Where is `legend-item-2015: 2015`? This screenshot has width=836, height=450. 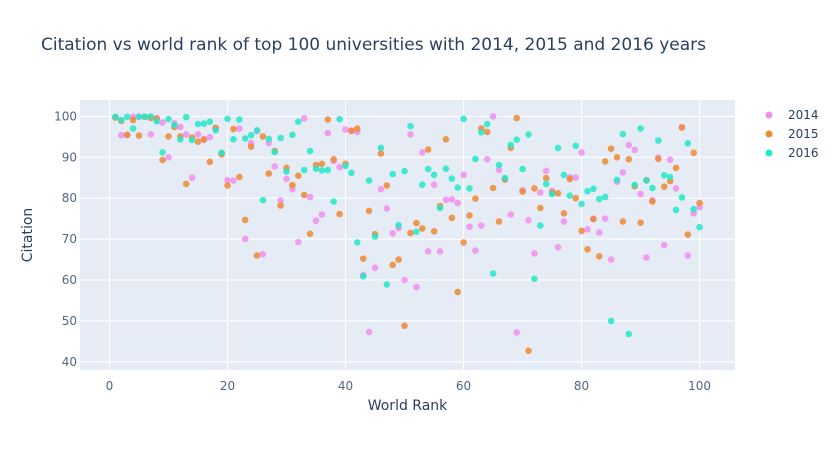 legend-item-2015: 2015 is located at coordinates (792, 134).